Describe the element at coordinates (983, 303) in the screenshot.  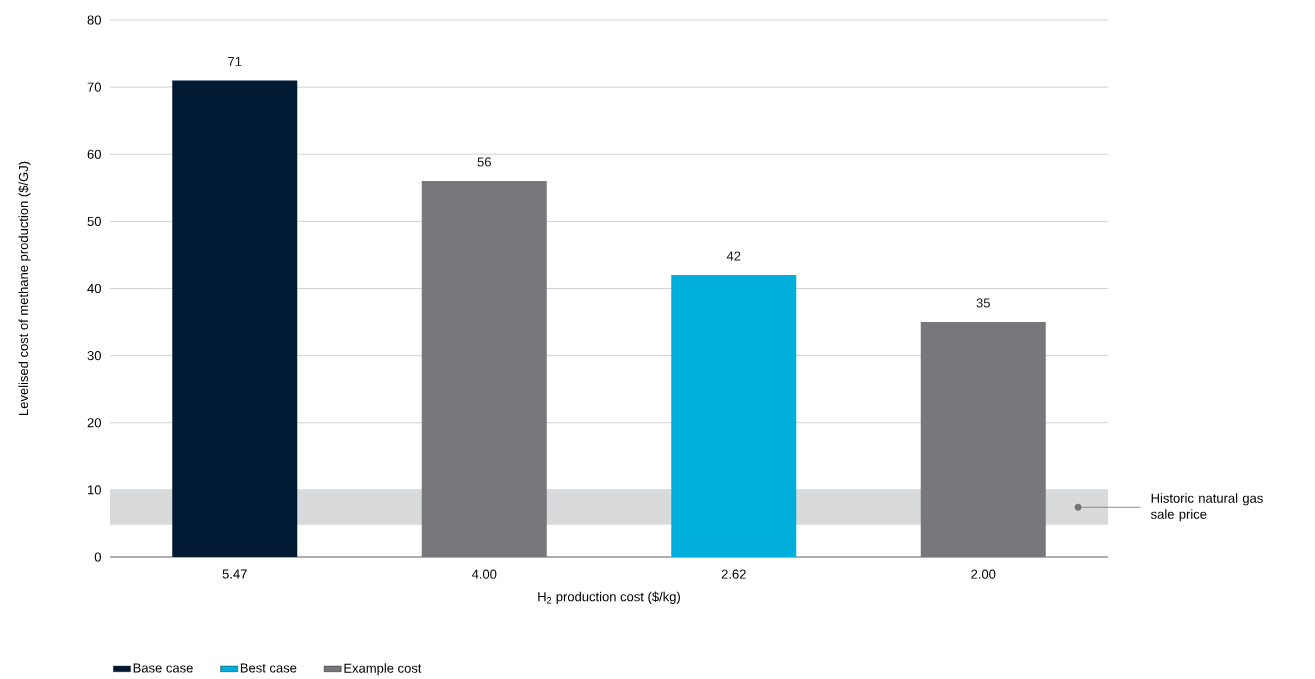
I see `data-label: 35` at that location.